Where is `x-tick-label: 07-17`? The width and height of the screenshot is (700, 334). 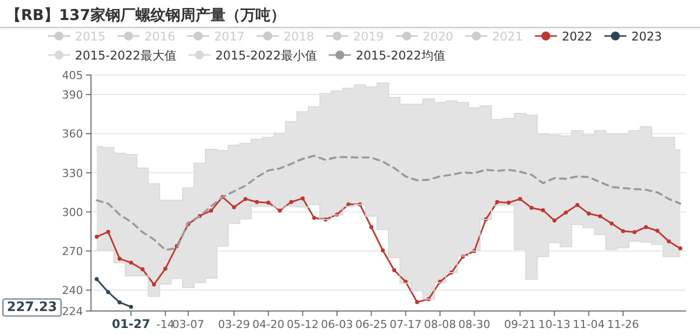 x-tick-label: 07-17 is located at coordinates (406, 324).